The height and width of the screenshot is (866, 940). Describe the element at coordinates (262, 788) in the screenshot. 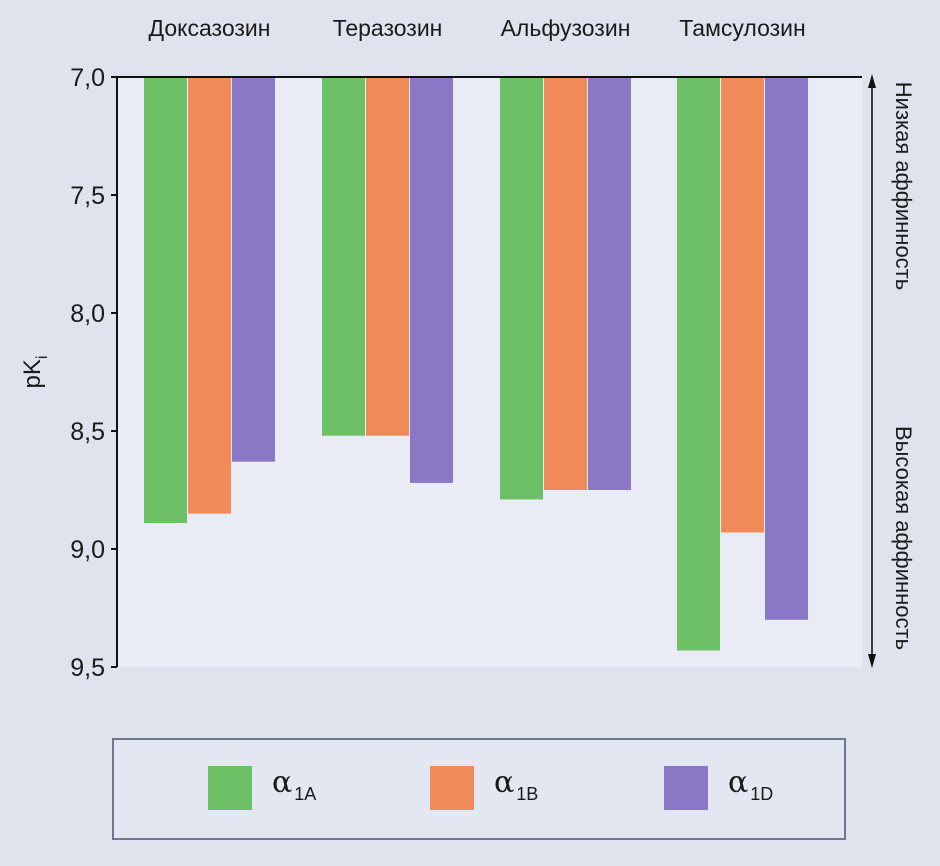

I see `legend-item-a1a: α 1A` at that location.